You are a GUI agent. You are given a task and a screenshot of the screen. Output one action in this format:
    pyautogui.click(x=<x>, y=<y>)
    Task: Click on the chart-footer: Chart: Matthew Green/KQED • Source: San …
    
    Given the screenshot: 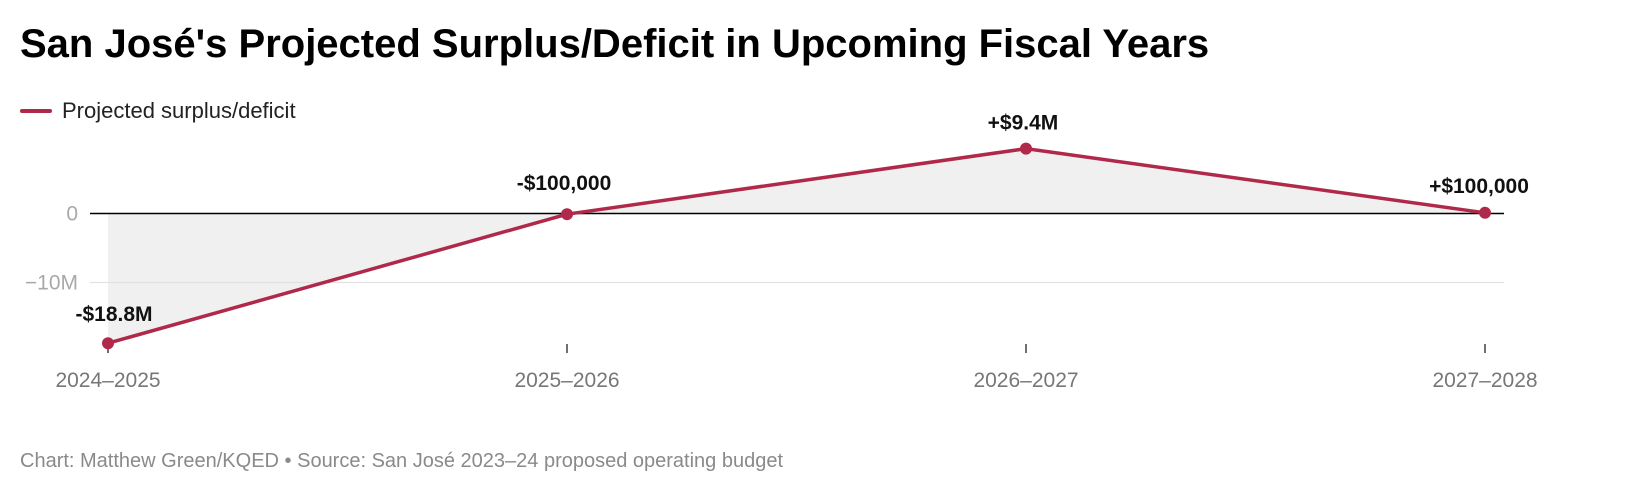 What is the action you would take?
    pyautogui.click(x=402, y=461)
    